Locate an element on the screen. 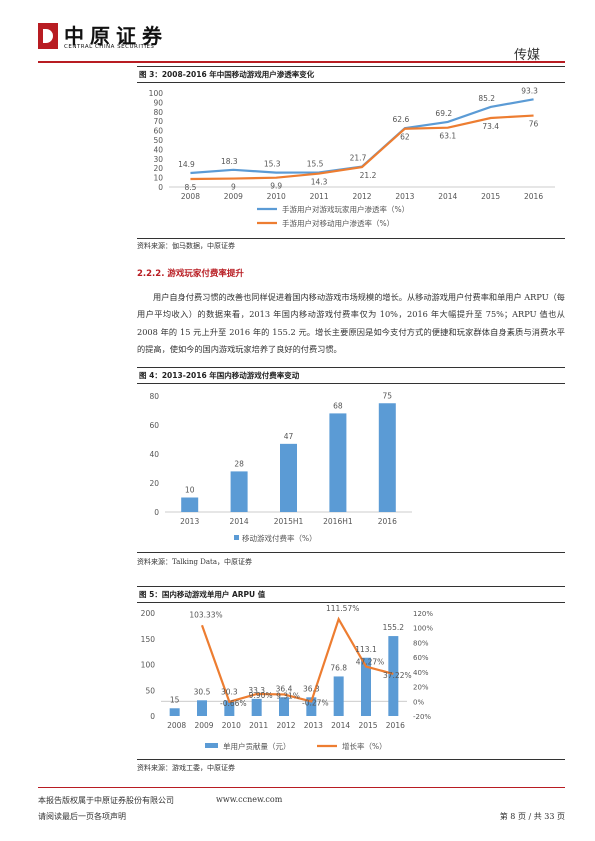  data-label-series1: 15.5 is located at coordinates (315, 163).